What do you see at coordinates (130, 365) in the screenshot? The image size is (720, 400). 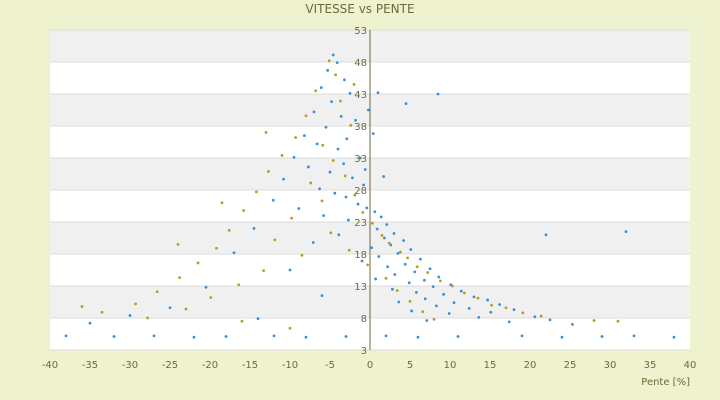 I see `x-tick-label: -30` at bounding box center [130, 365].